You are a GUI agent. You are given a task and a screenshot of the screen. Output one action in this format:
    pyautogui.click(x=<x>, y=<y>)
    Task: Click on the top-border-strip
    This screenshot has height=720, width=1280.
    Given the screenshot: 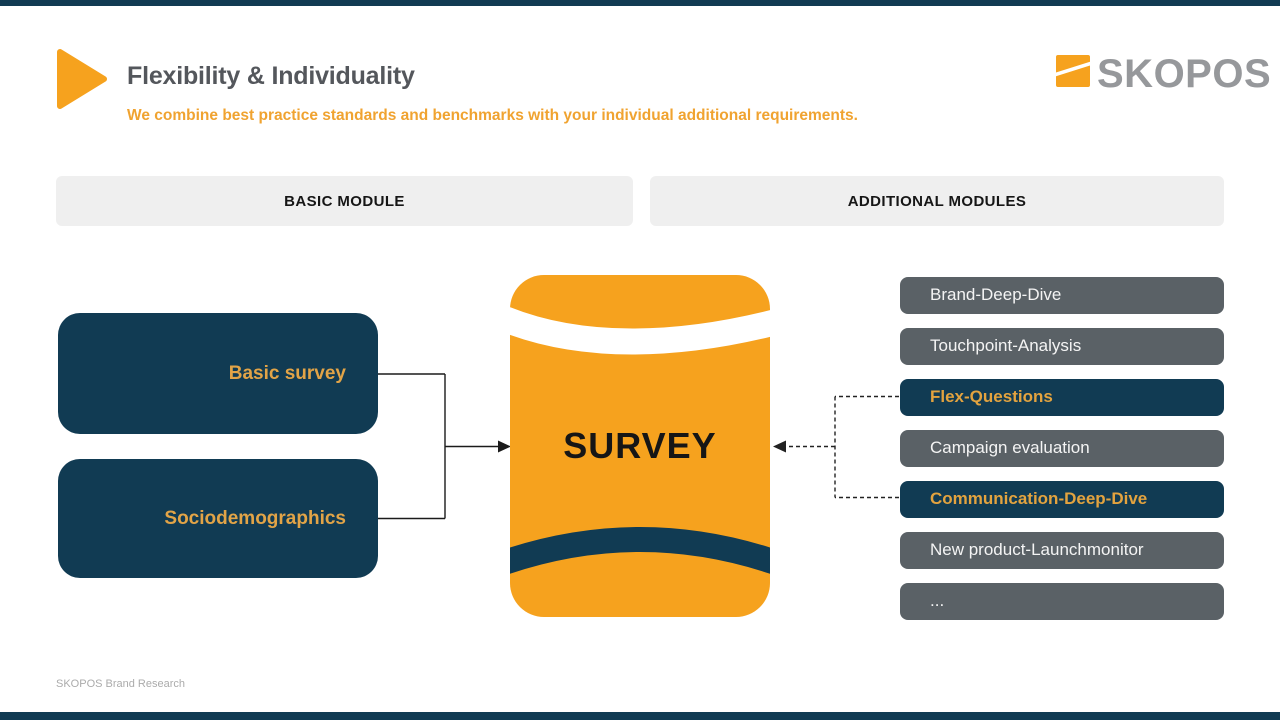 What is the action you would take?
    pyautogui.click(x=640, y=3)
    